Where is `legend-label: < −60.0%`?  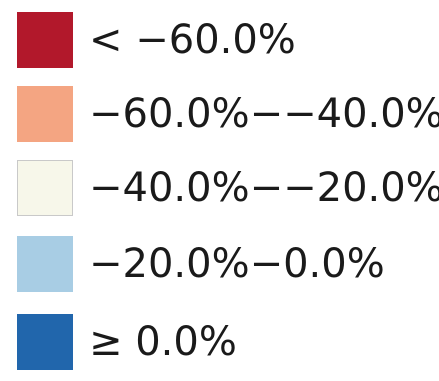
legend-label: < −60.0% is located at coordinates (192, 40).